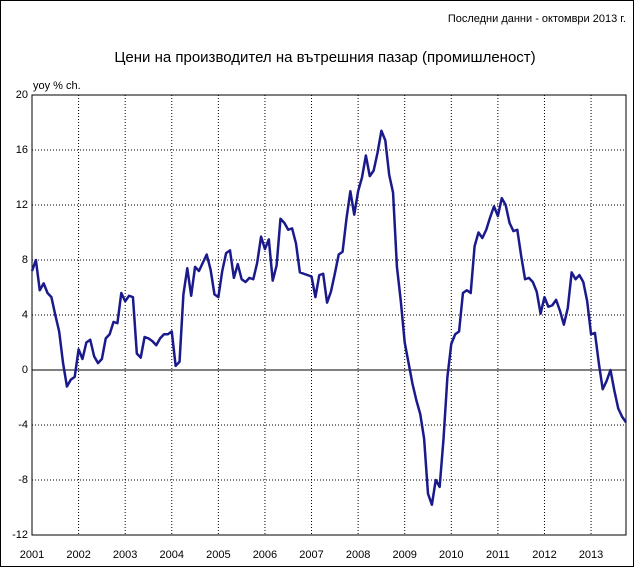 The height and width of the screenshot is (567, 634). Describe the element at coordinates (404, 555) in the screenshot. I see `x-tick-label: 2009` at that location.